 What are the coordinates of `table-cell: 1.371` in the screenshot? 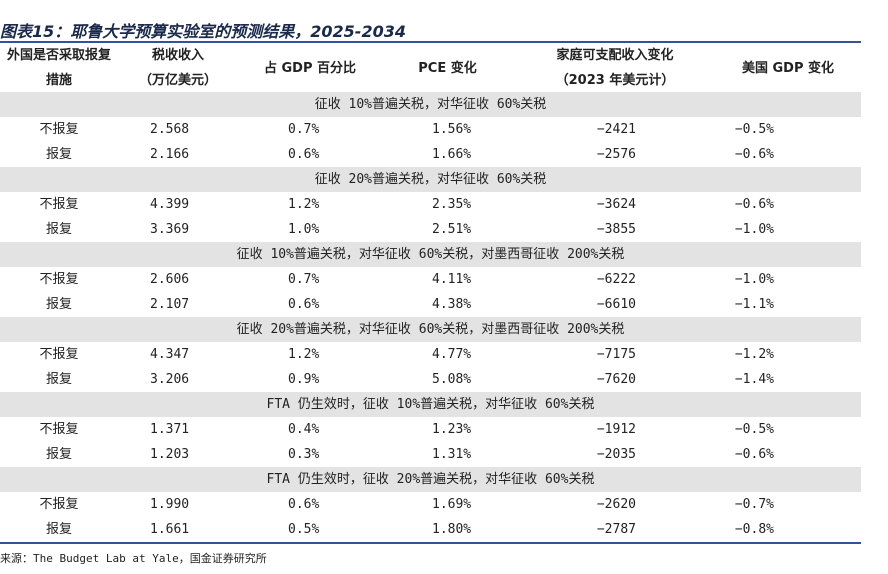 It's located at (170, 429).